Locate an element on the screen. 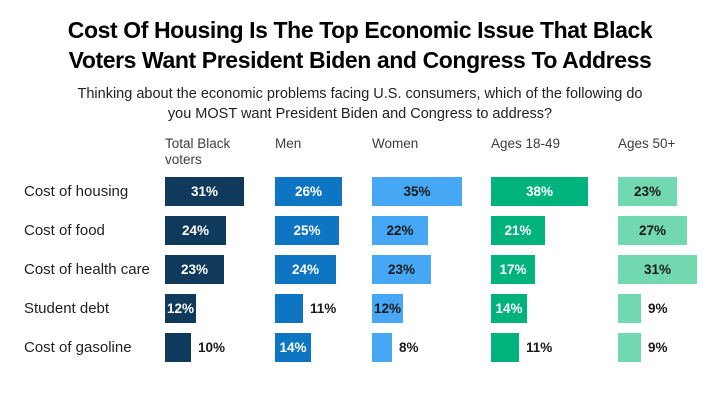 The width and height of the screenshot is (720, 404). column-header-1: Total Black voters is located at coordinates (198, 151).